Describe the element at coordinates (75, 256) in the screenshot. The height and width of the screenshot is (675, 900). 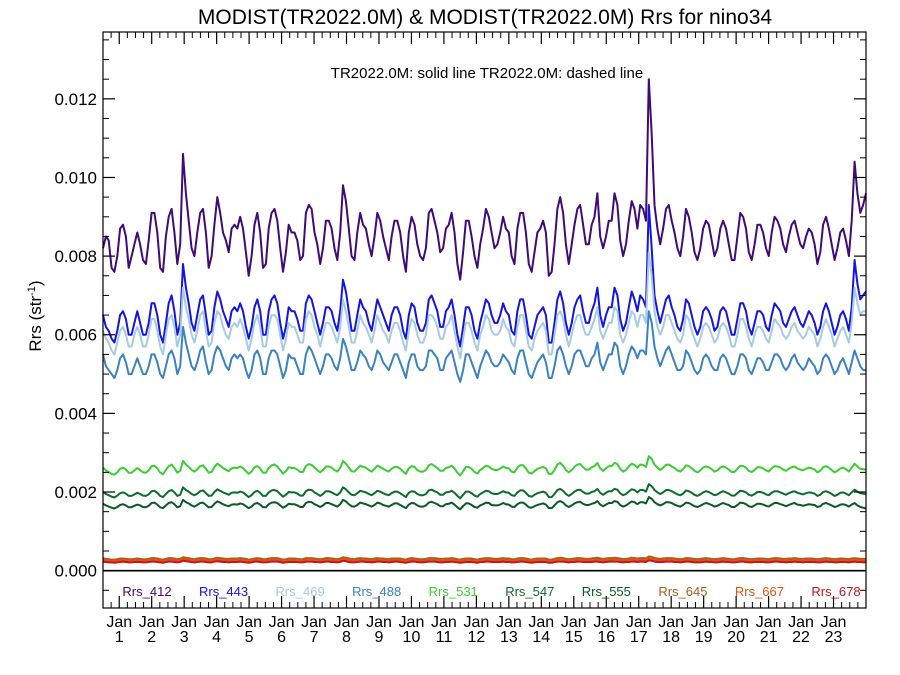
I see `y-tick-label: 0.008` at that location.